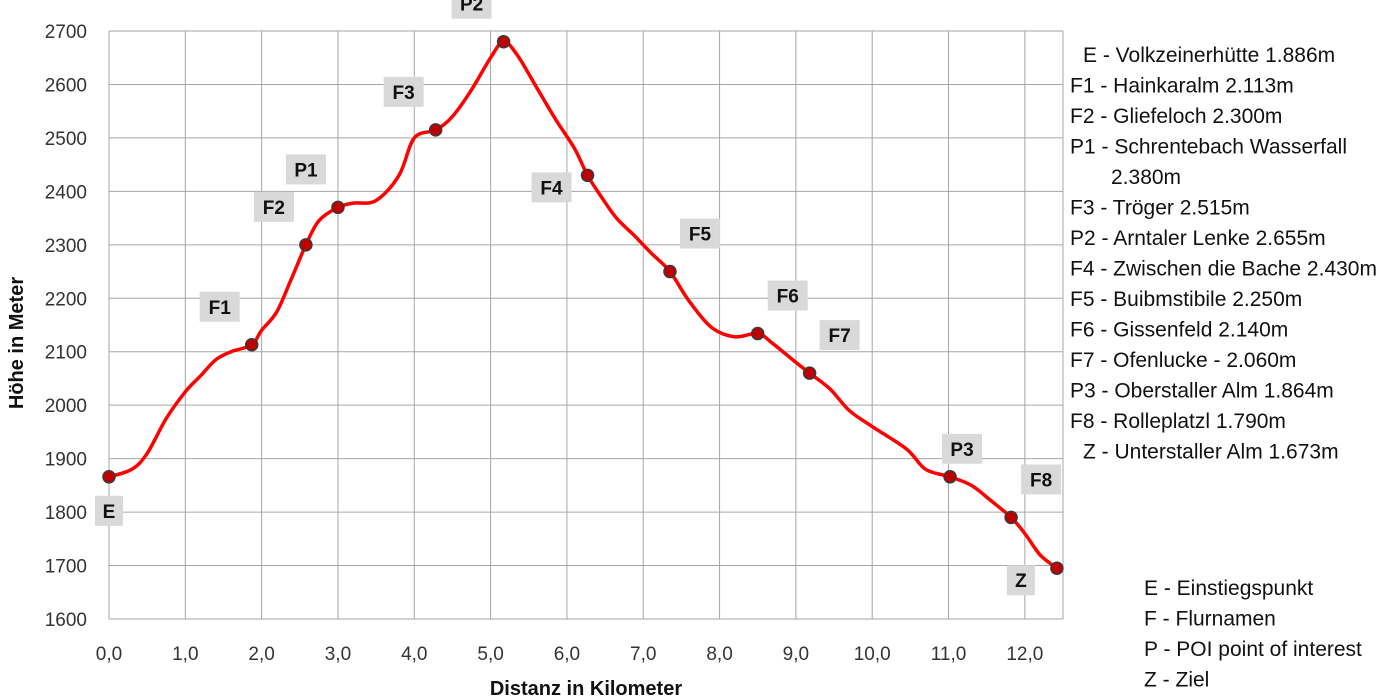 The width and height of the screenshot is (1400, 700). I want to click on key-entry: E - Einstiegspunkt, so click(1228, 588).